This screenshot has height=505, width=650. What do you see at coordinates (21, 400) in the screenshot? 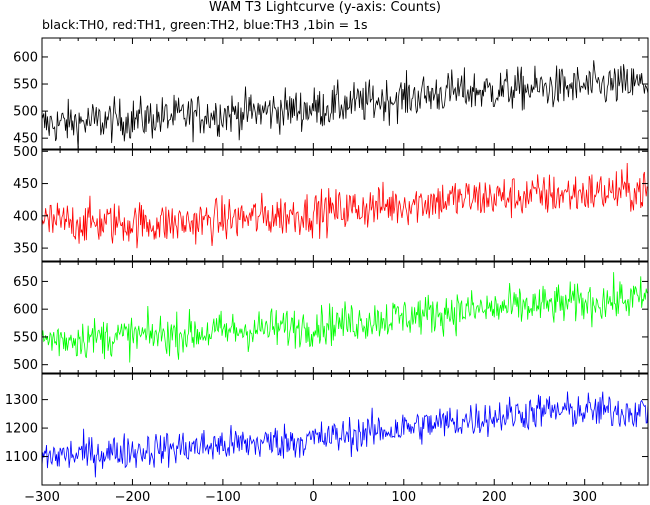
I see `y-tick-label: 1300` at bounding box center [21, 400].